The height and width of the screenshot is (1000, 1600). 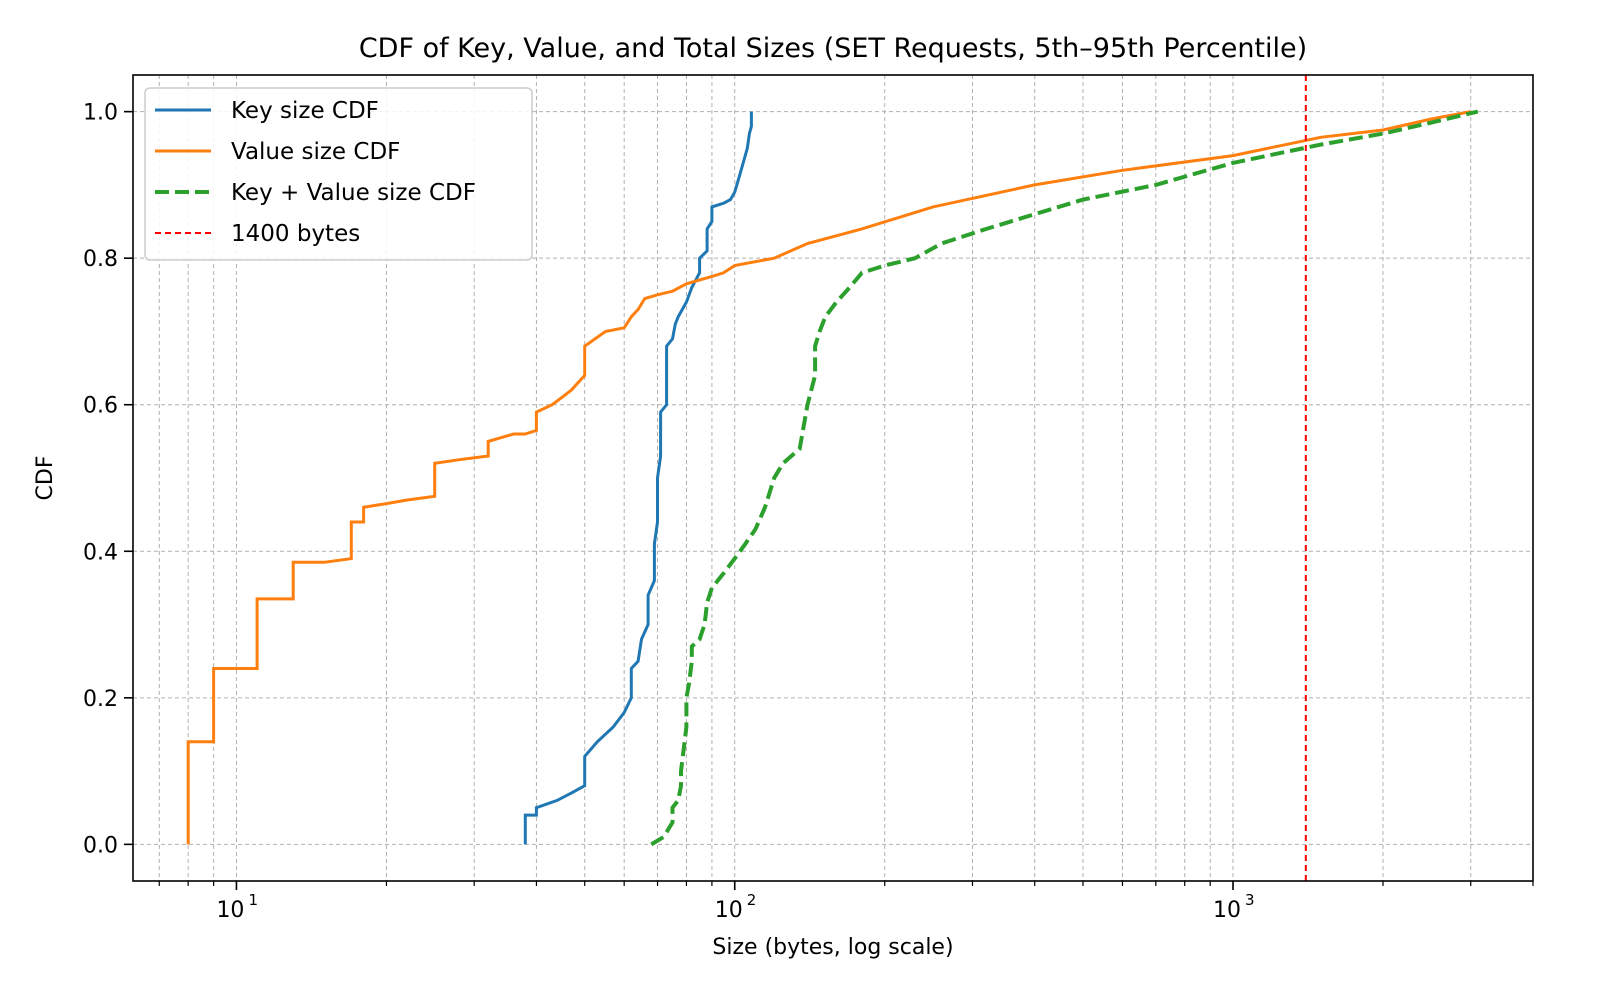 I want to click on y-tick-label: 0.6, so click(x=100, y=406).